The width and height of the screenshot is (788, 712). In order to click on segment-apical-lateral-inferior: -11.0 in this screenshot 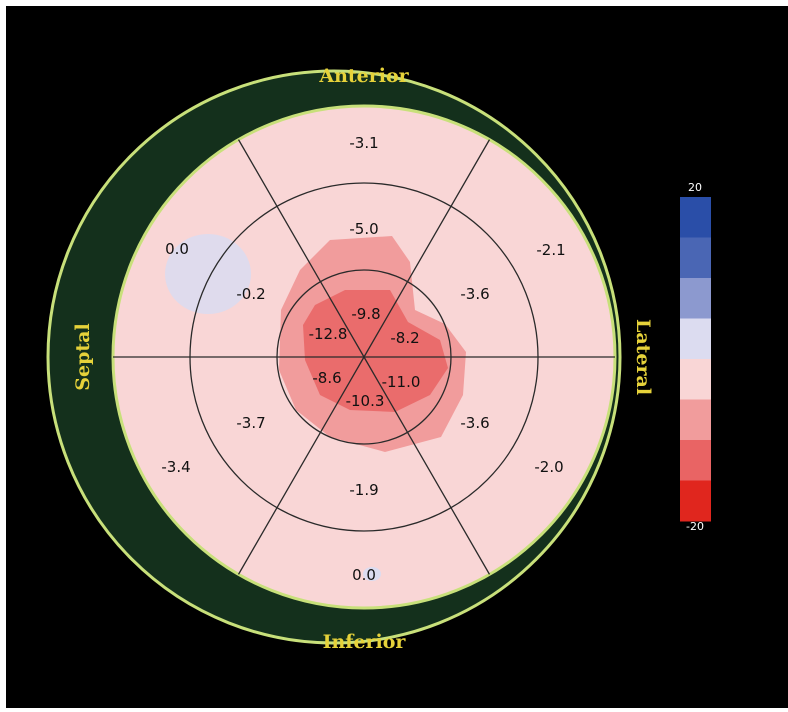, I will do `click(401, 382)`.